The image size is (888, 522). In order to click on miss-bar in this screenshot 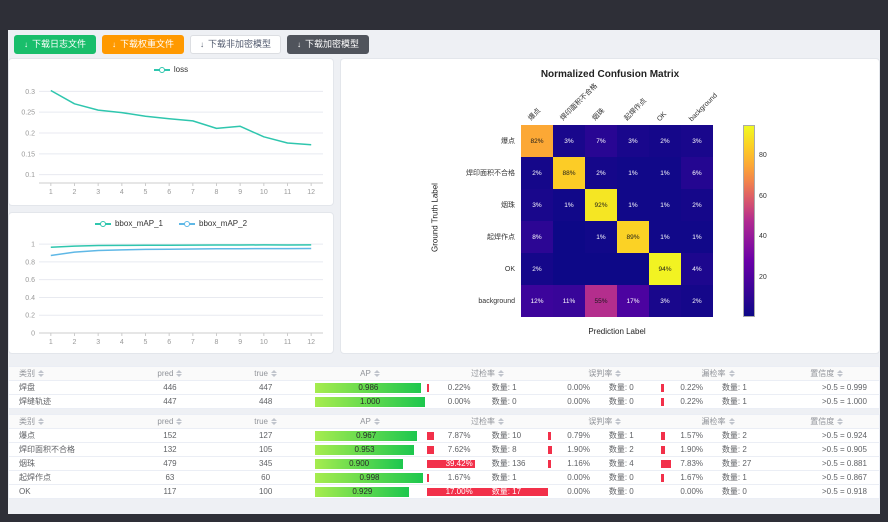, I will do `click(663, 435)`.